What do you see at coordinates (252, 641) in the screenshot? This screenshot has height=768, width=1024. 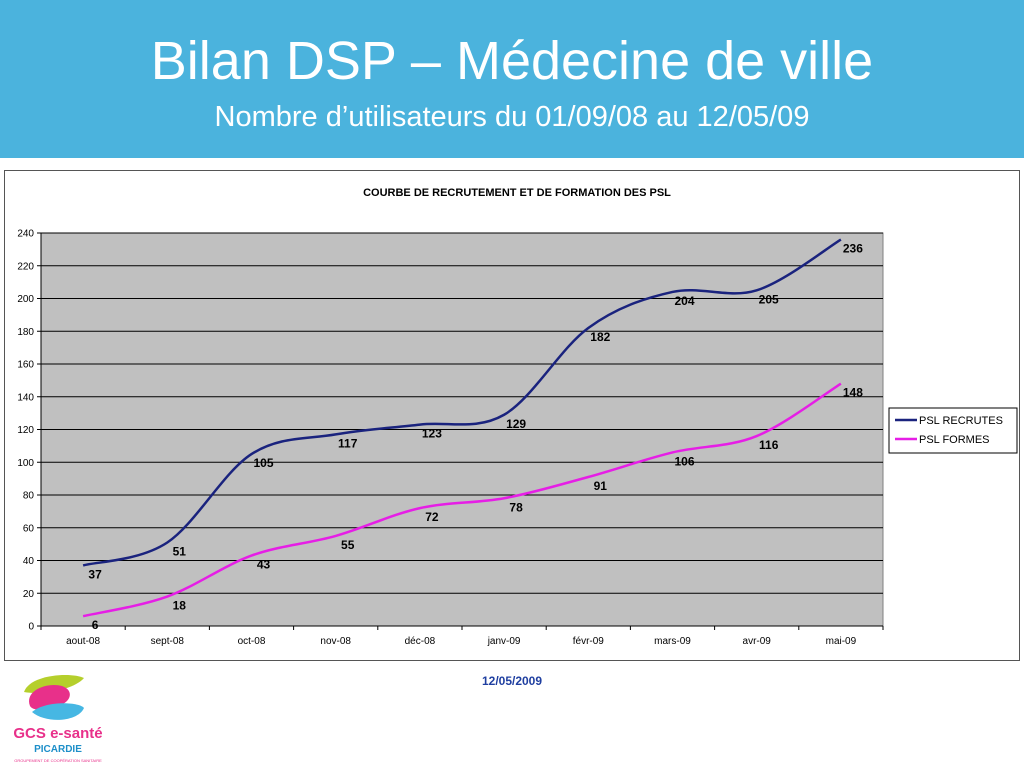 I see `x-tick-label: oct-08` at bounding box center [252, 641].